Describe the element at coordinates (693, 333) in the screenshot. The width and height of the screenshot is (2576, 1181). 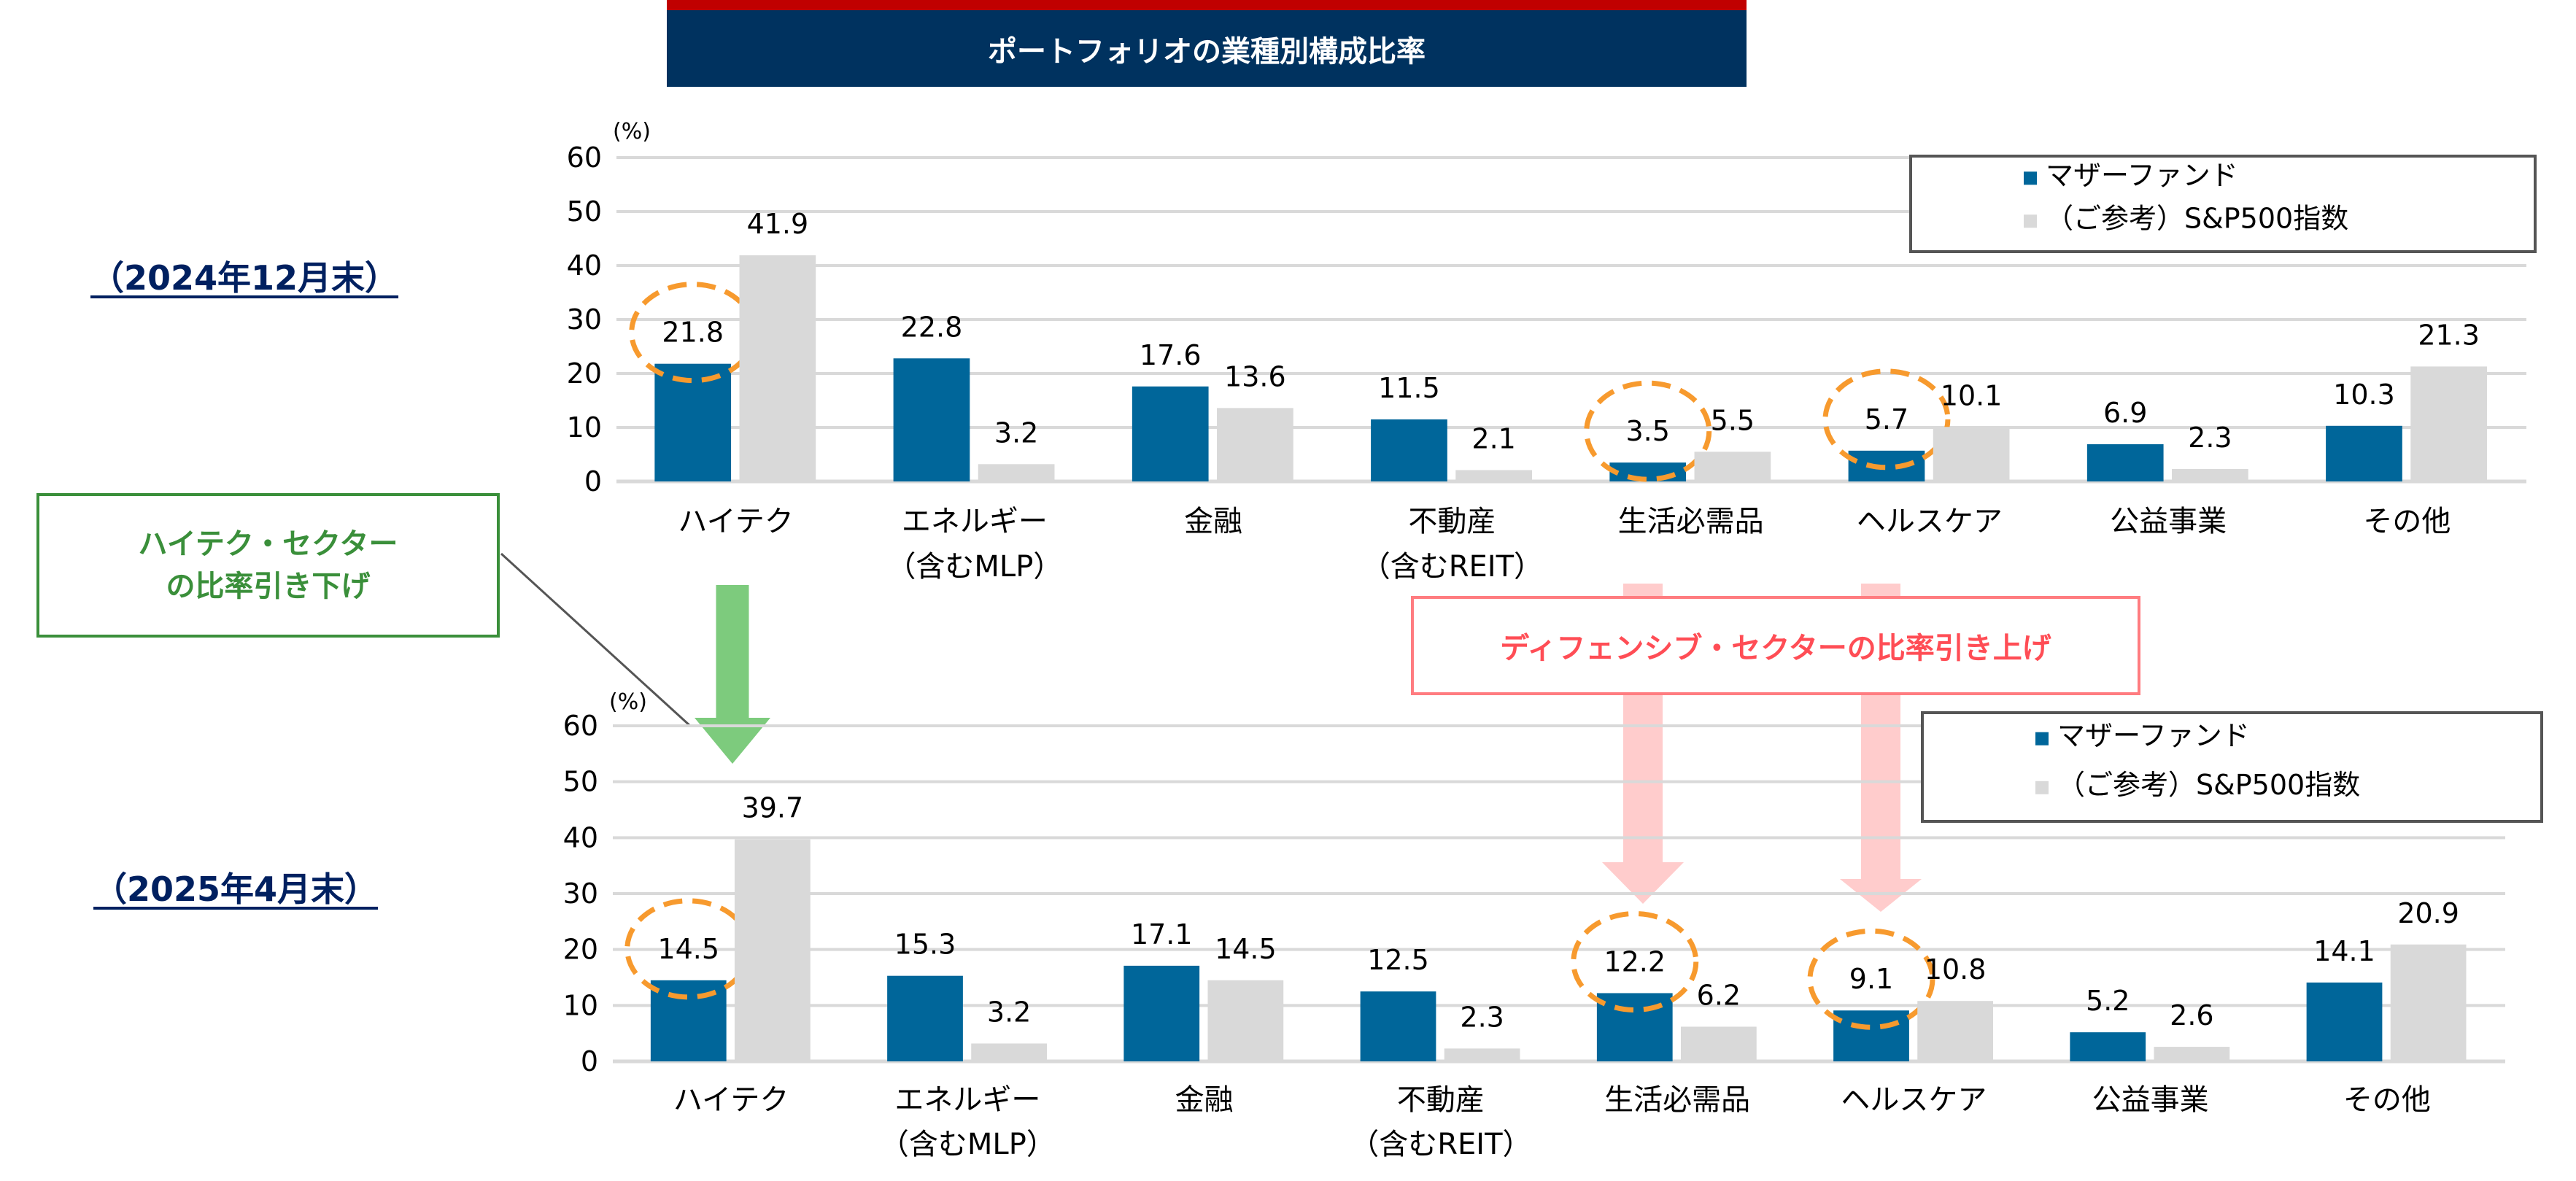
I see `fund-value-label: 21.8` at that location.